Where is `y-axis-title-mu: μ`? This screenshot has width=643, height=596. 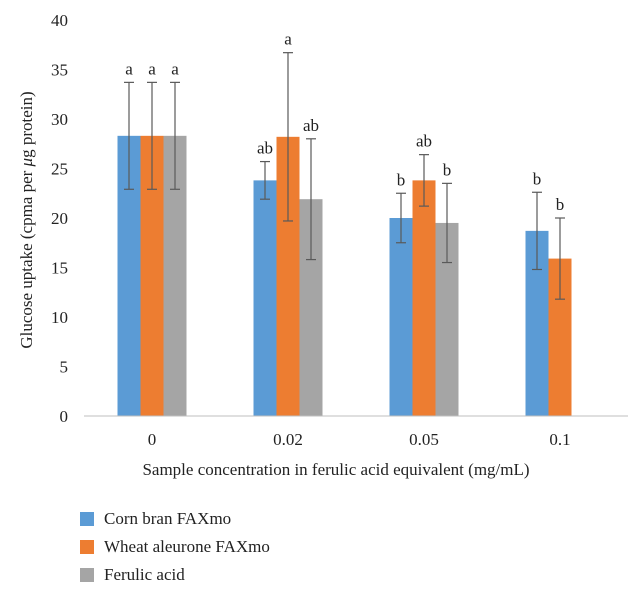
y-axis-title-mu: μ is located at coordinates (26, 163).